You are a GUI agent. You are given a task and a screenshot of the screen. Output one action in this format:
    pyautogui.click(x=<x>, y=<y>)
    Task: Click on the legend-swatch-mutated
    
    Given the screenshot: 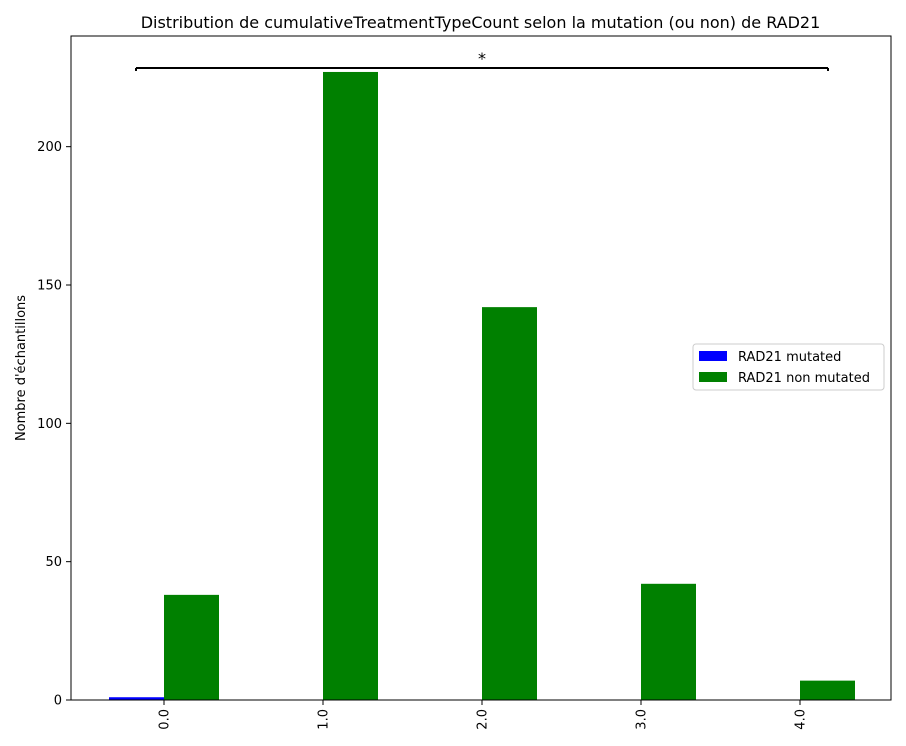 What is the action you would take?
    pyautogui.click(x=713, y=356)
    